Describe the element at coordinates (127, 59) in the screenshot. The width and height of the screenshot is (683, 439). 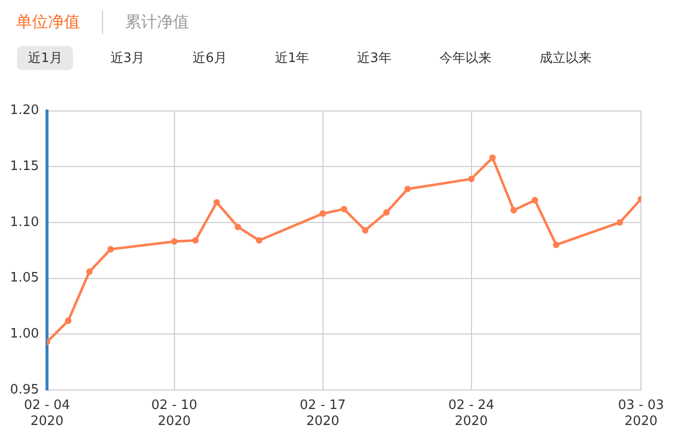
I see `text: 近3月` at that location.